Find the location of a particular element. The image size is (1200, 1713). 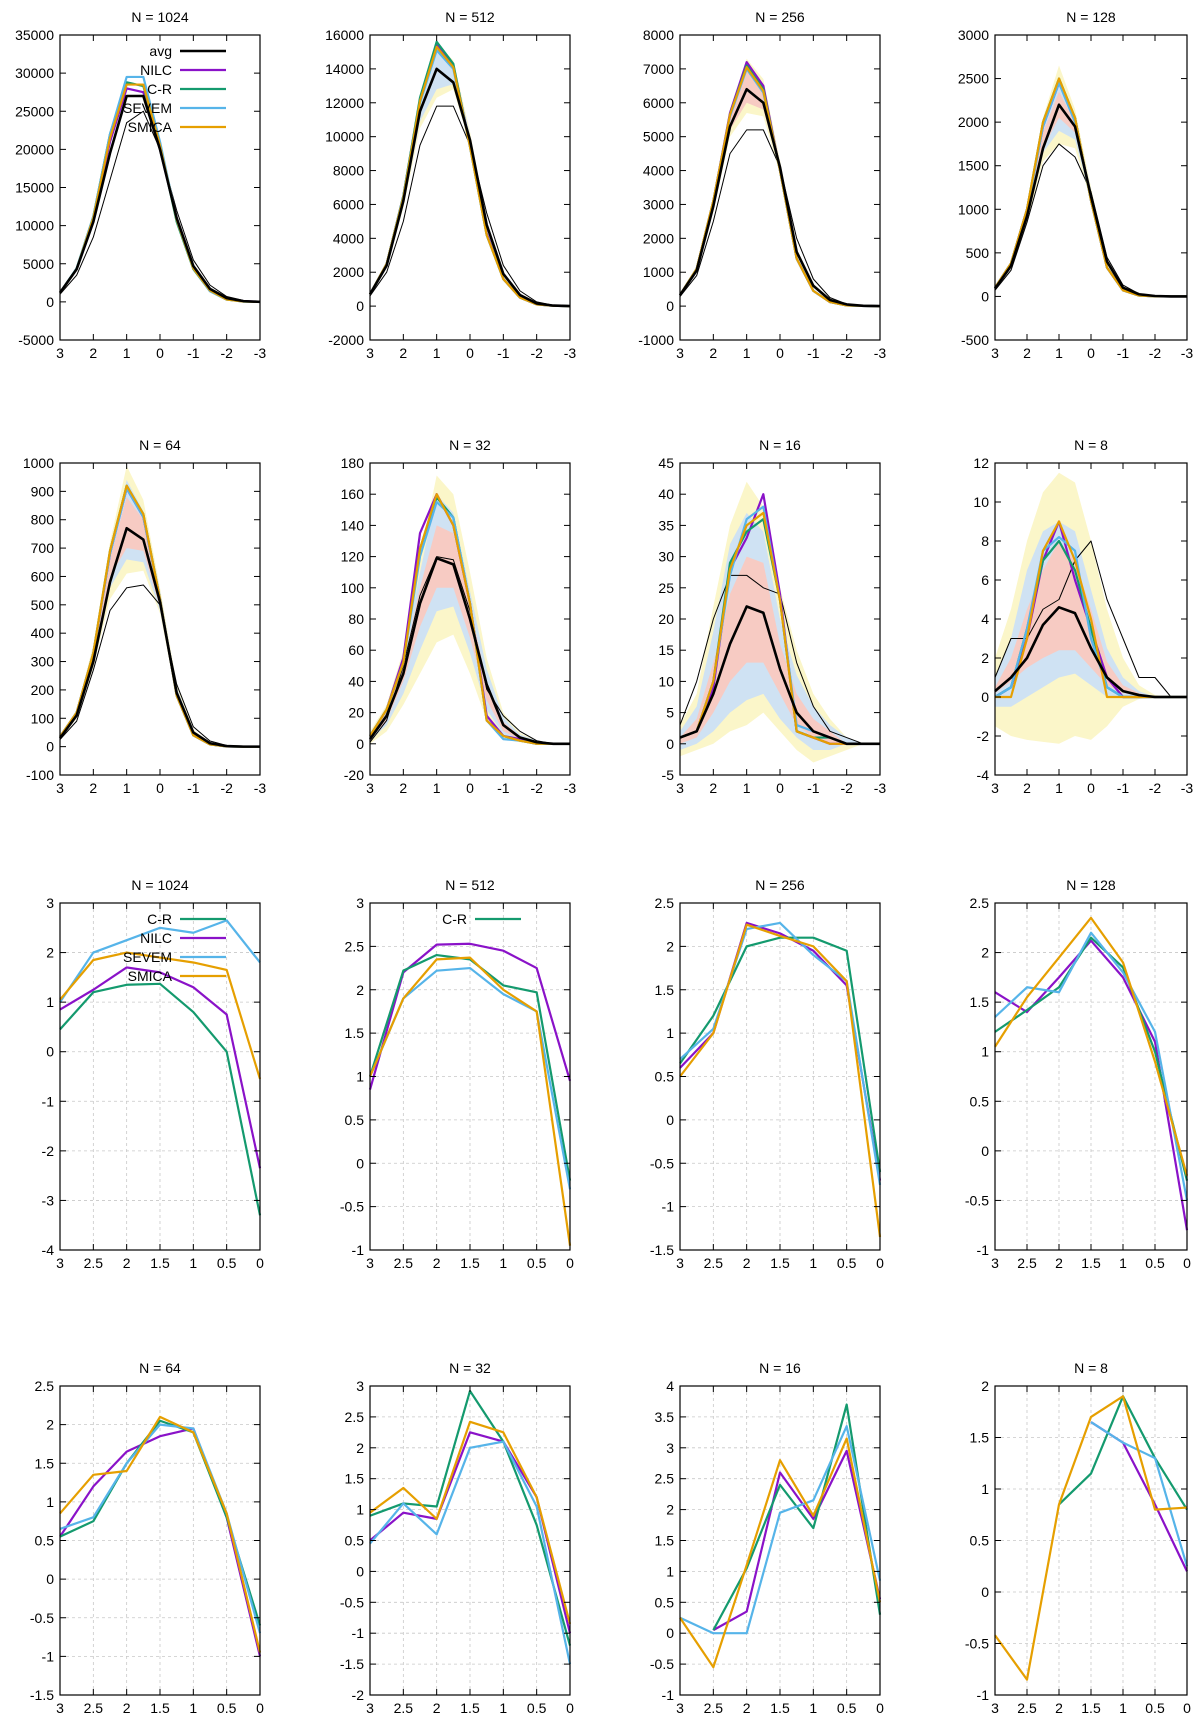

y-tick-label: 1000 is located at coordinates (658, 272).